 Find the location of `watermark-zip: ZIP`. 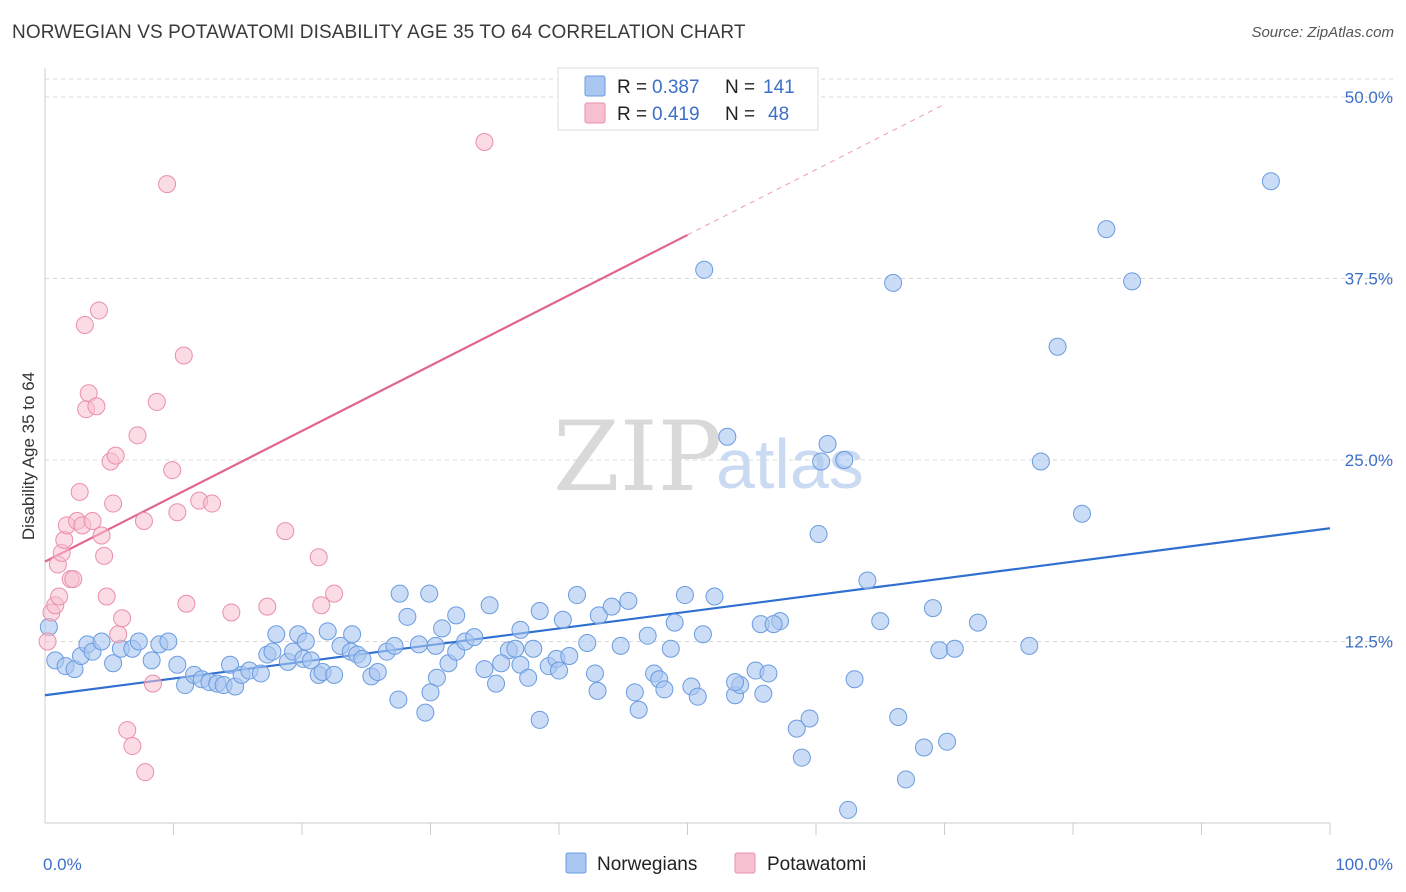

watermark-zip: ZIP is located at coordinates (637, 457).